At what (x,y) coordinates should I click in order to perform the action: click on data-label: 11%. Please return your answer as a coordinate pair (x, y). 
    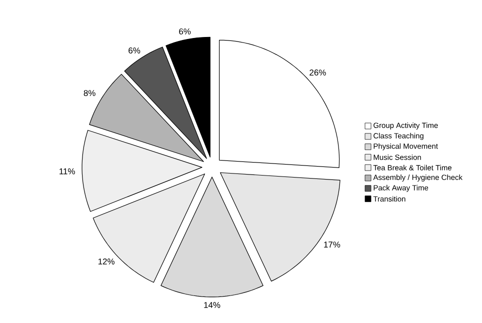
    Looking at the image, I should click on (67, 171).